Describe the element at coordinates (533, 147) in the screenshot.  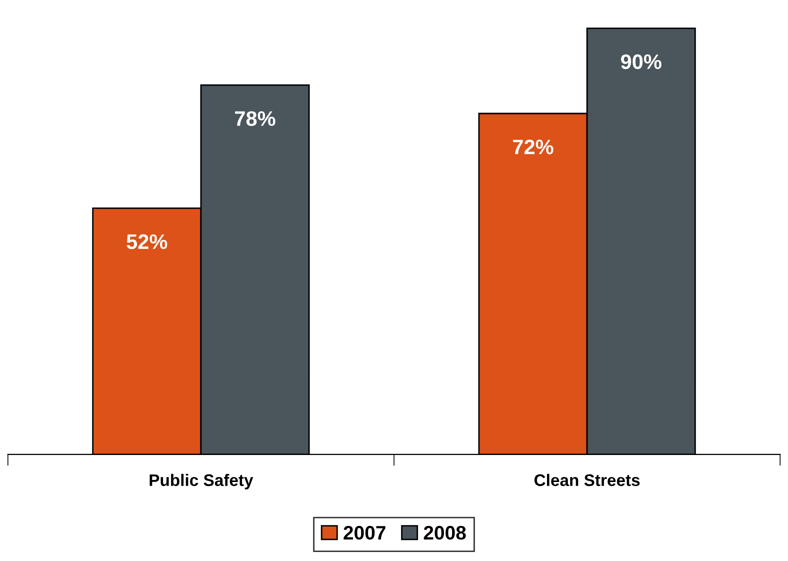
I see `data-label: 72%` at that location.